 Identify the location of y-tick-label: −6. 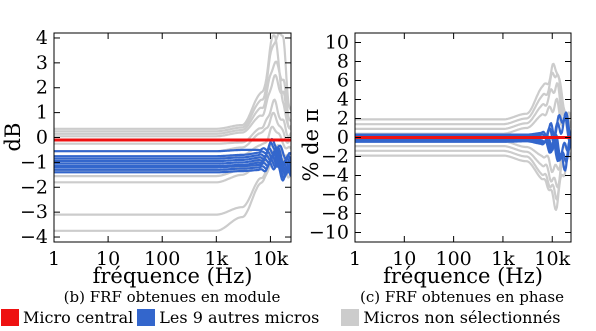
(335, 195).